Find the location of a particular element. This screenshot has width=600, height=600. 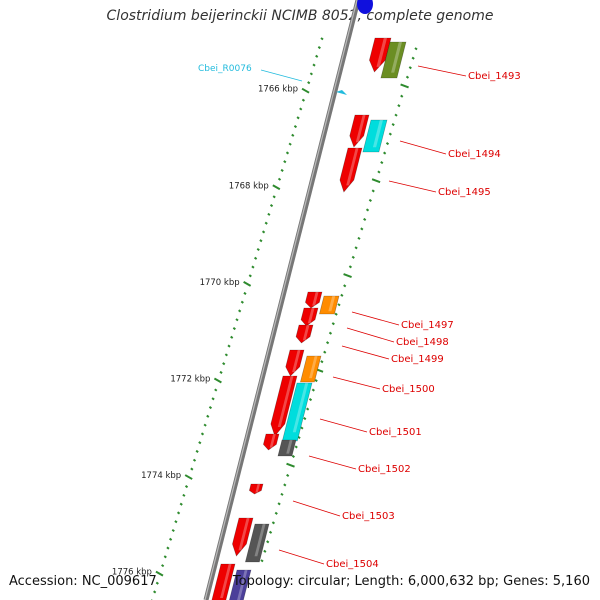

gene-red-1503-body is located at coordinates (256, 489).